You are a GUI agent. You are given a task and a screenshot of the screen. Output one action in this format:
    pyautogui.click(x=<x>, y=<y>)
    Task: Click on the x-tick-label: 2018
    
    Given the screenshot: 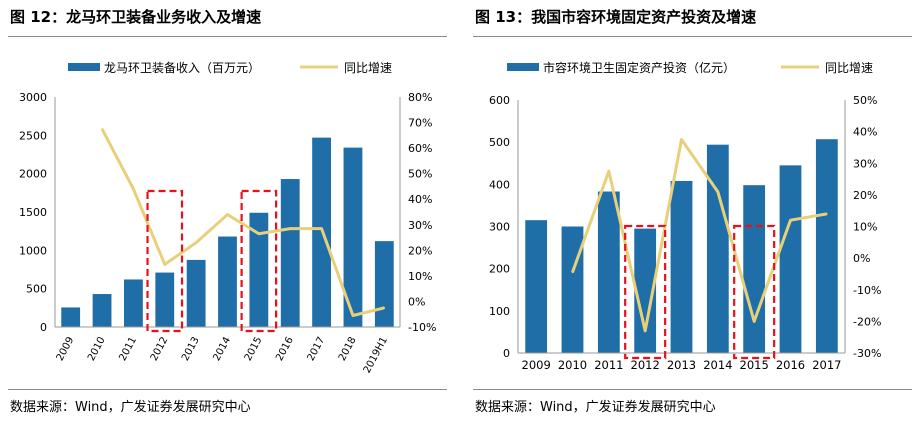 What is the action you would take?
    pyautogui.click(x=348, y=349)
    